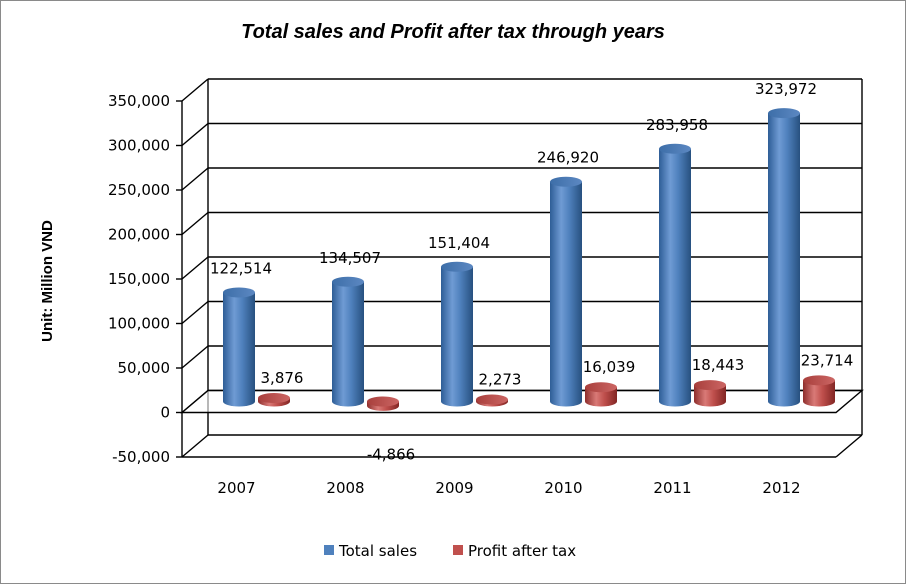  What do you see at coordinates (849, 446) in the screenshot?
I see `bottom-right-edge` at bounding box center [849, 446].